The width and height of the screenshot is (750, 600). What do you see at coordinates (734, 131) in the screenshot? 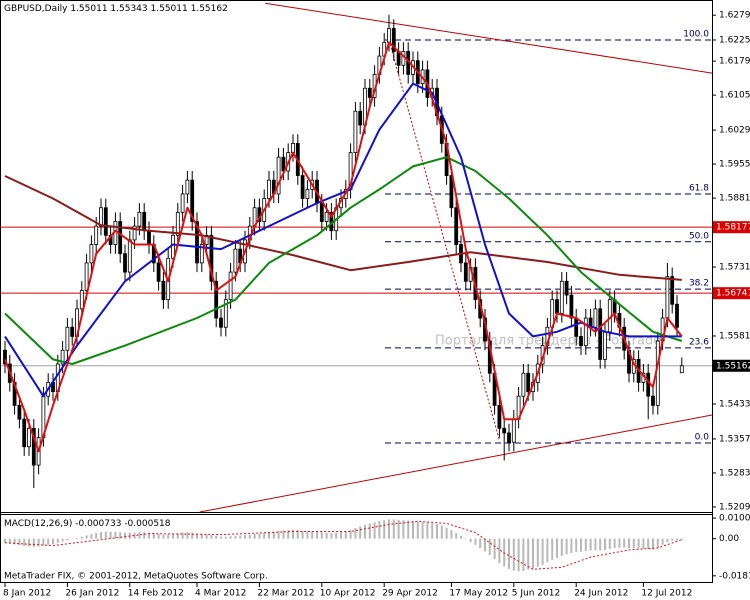
I see `y-tick-label: 1.60290` at bounding box center [734, 131].